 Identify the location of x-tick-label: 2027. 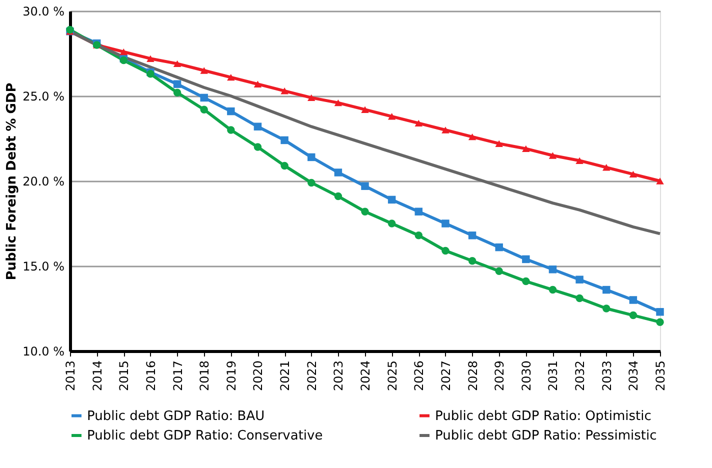
(445, 376).